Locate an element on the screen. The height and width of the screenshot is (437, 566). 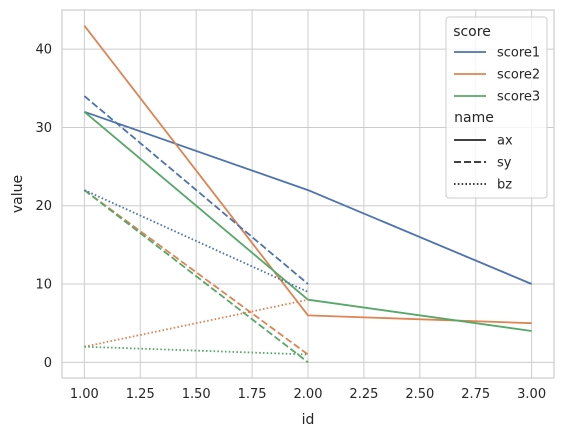
y-tick-labels: 0 10 20 30 40 is located at coordinates (43, 207).